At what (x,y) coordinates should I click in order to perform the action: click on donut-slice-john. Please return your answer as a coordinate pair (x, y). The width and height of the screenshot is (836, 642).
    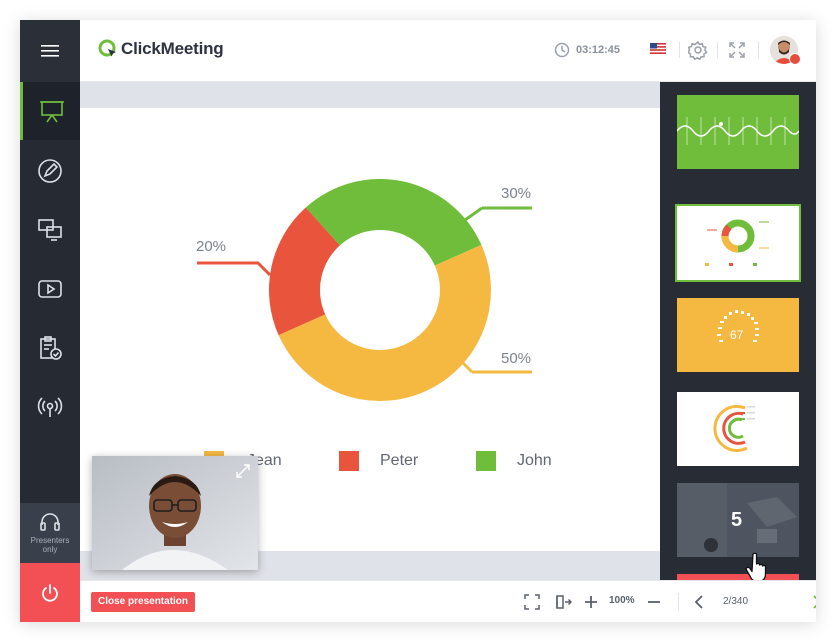
    Looking at the image, I should click on (393, 222).